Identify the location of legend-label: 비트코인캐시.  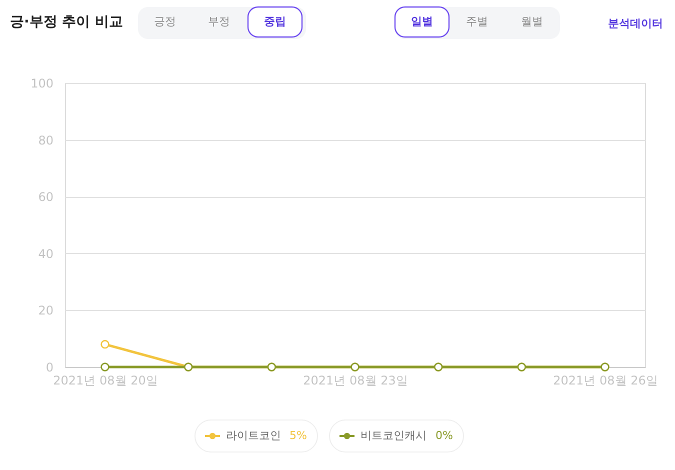
(393, 435).